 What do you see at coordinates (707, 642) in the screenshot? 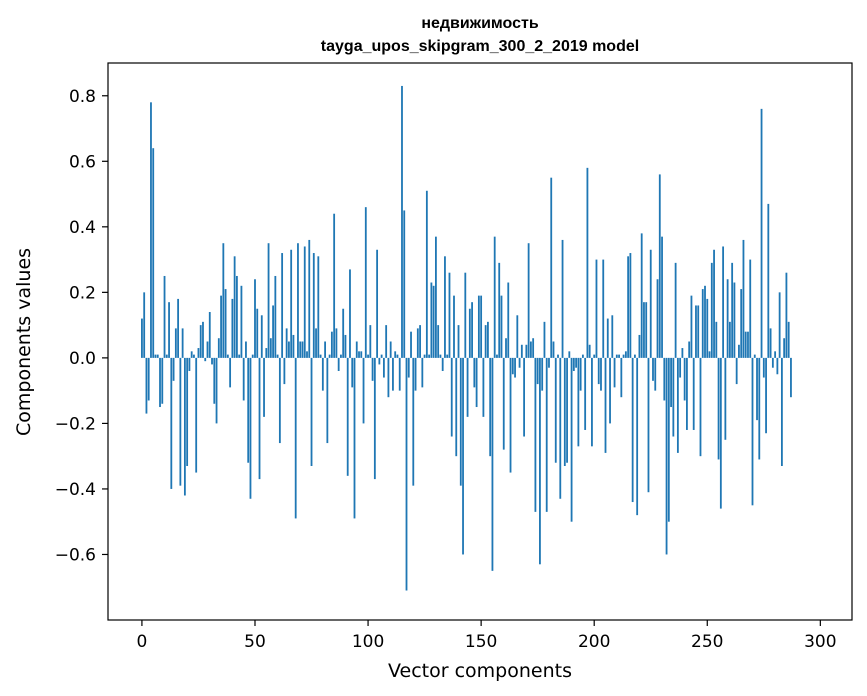
I see `x-tick-label: 250` at bounding box center [707, 642].